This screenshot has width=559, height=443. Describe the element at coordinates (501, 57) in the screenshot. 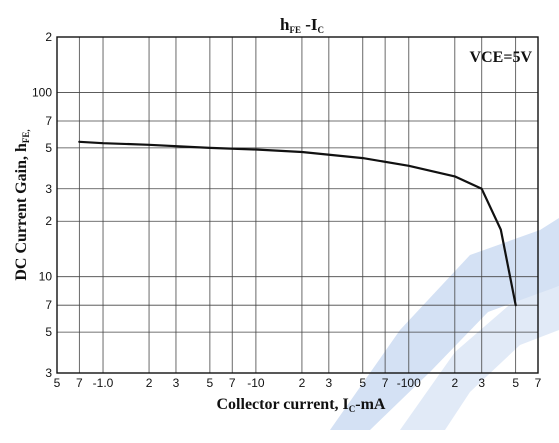

I see `condition-annotation: VCE=5V` at that location.